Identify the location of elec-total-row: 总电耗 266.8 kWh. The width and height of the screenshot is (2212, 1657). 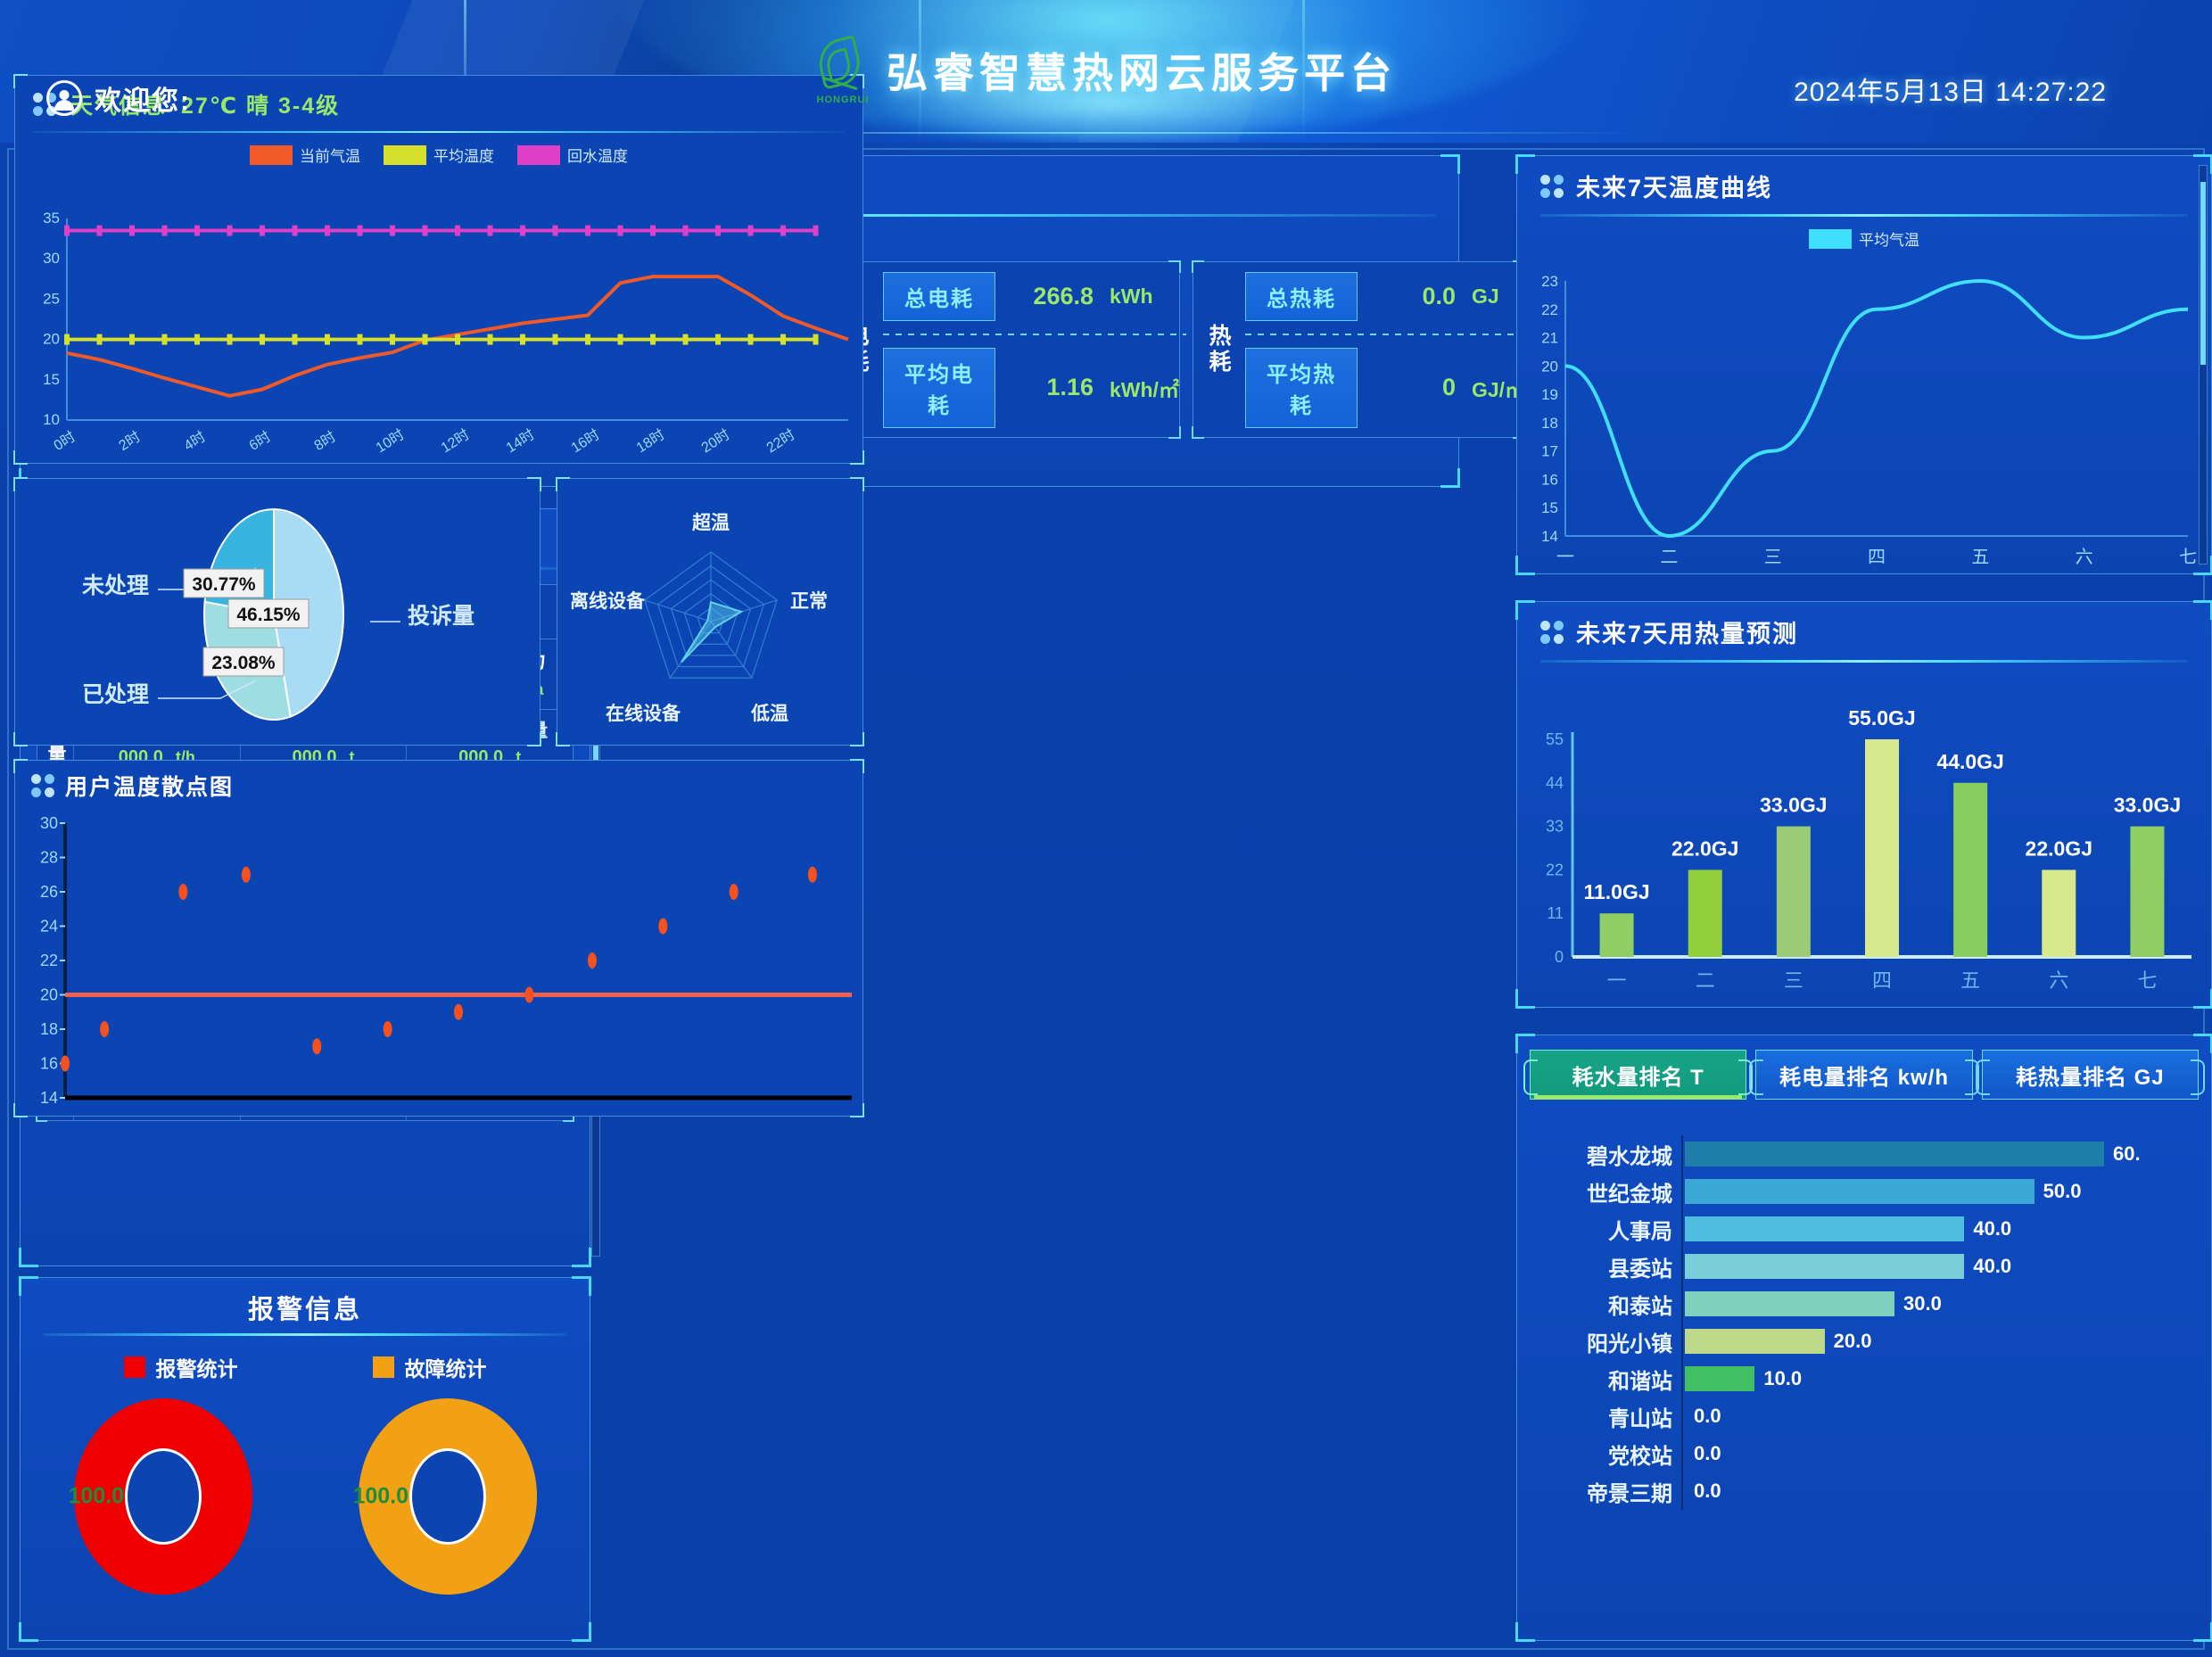
(1034, 296).